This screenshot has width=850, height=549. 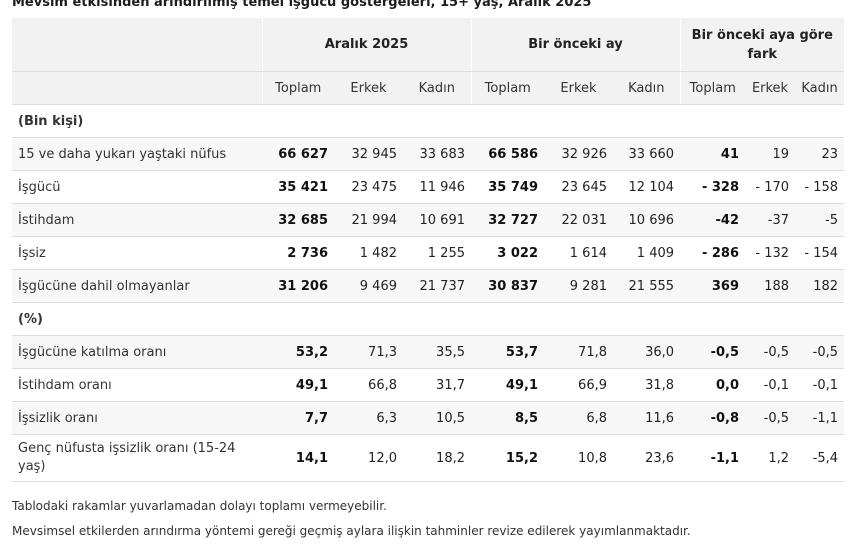 I want to click on table-cell: 31,7, so click(x=437, y=385).